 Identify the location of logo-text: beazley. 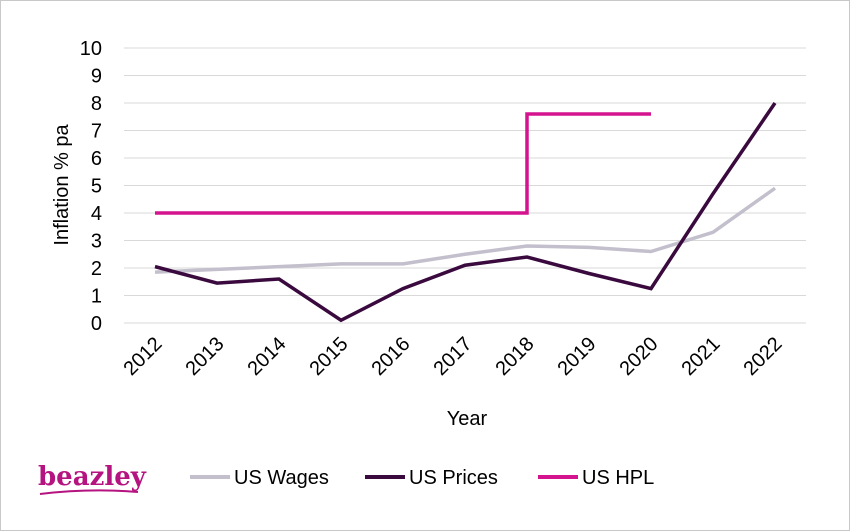
(92, 477).